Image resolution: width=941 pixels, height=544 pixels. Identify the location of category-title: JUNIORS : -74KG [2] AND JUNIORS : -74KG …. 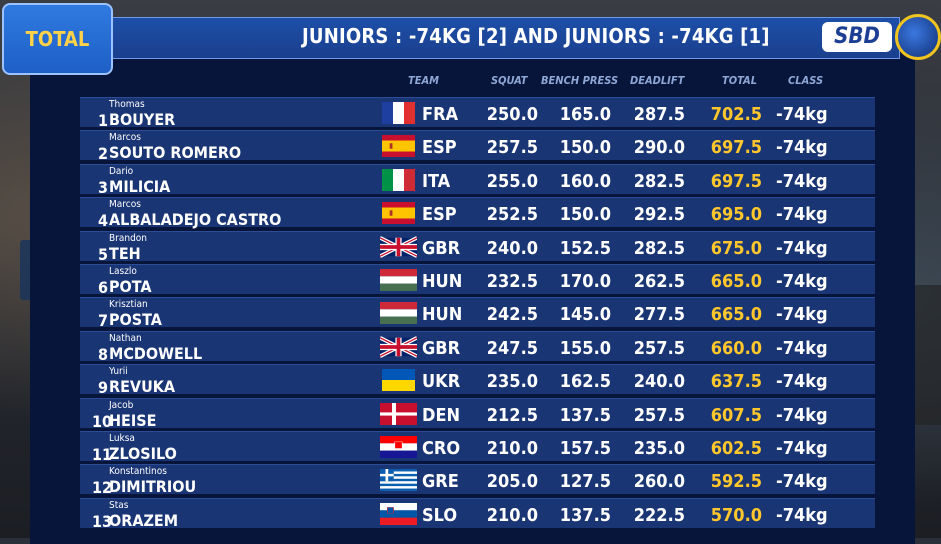
(536, 36).